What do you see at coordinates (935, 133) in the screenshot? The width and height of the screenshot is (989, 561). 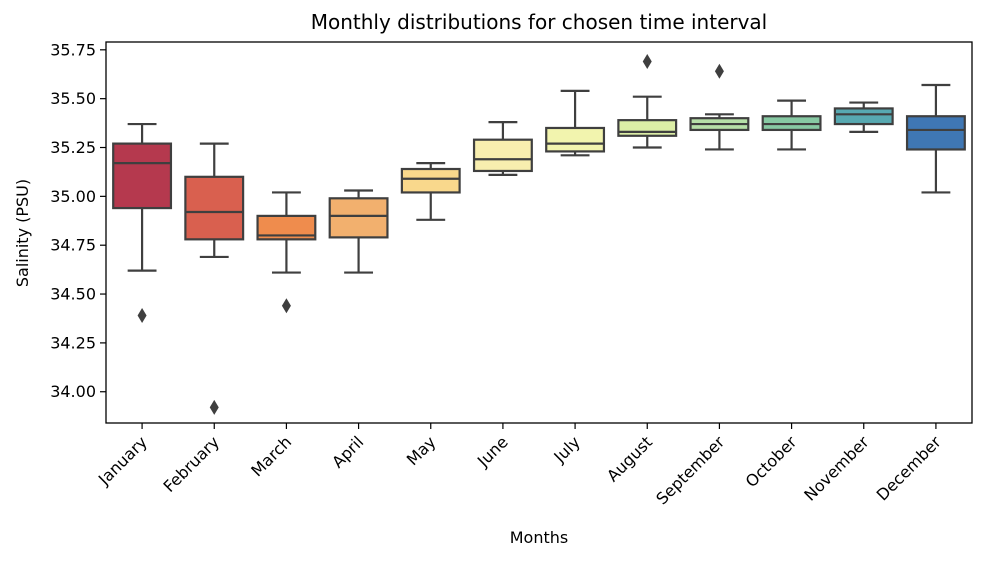 I see `box-december` at bounding box center [935, 133].